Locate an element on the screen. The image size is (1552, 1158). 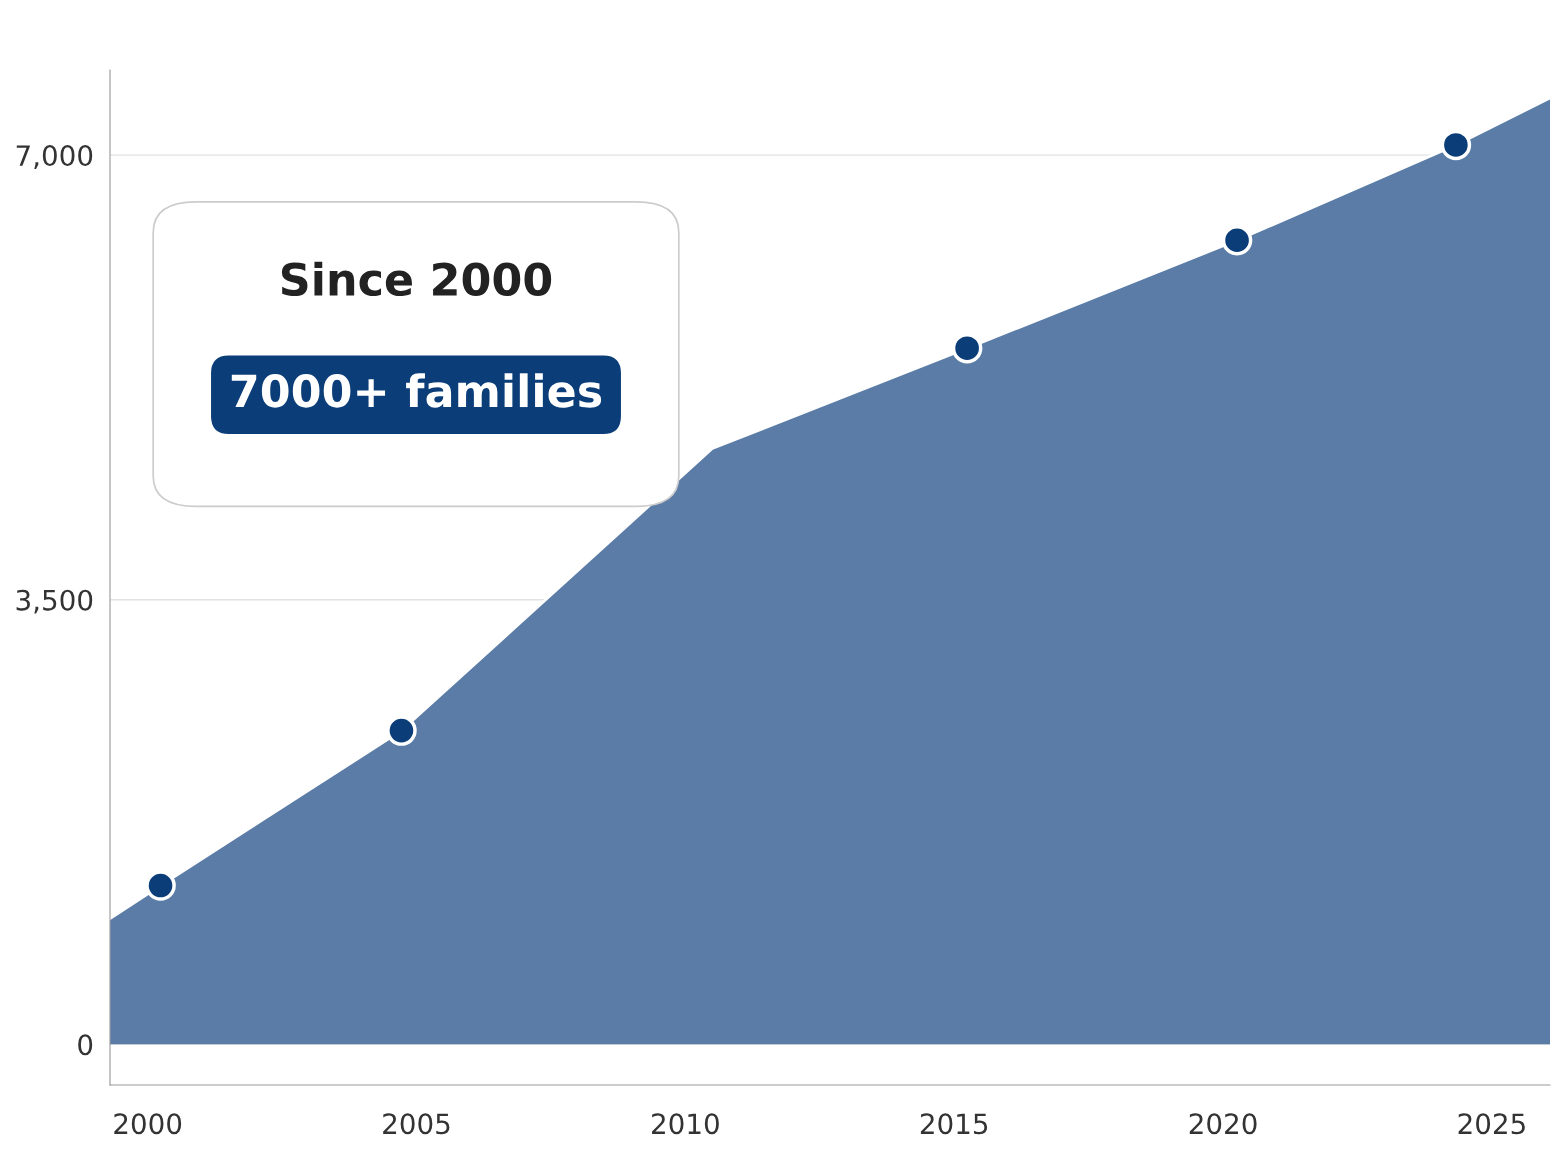
x-tick-label: 2015 is located at coordinates (954, 1124).